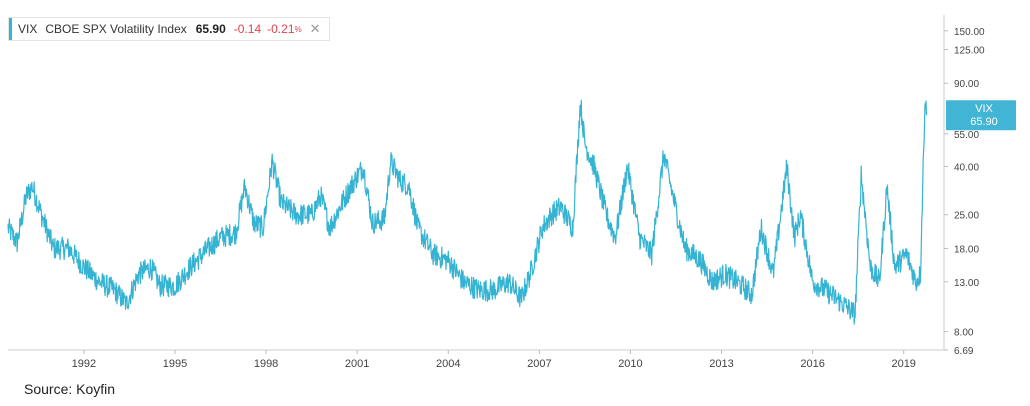 The height and width of the screenshot is (406, 1030). I want to click on last-value-badge-bg, so click(981, 115).